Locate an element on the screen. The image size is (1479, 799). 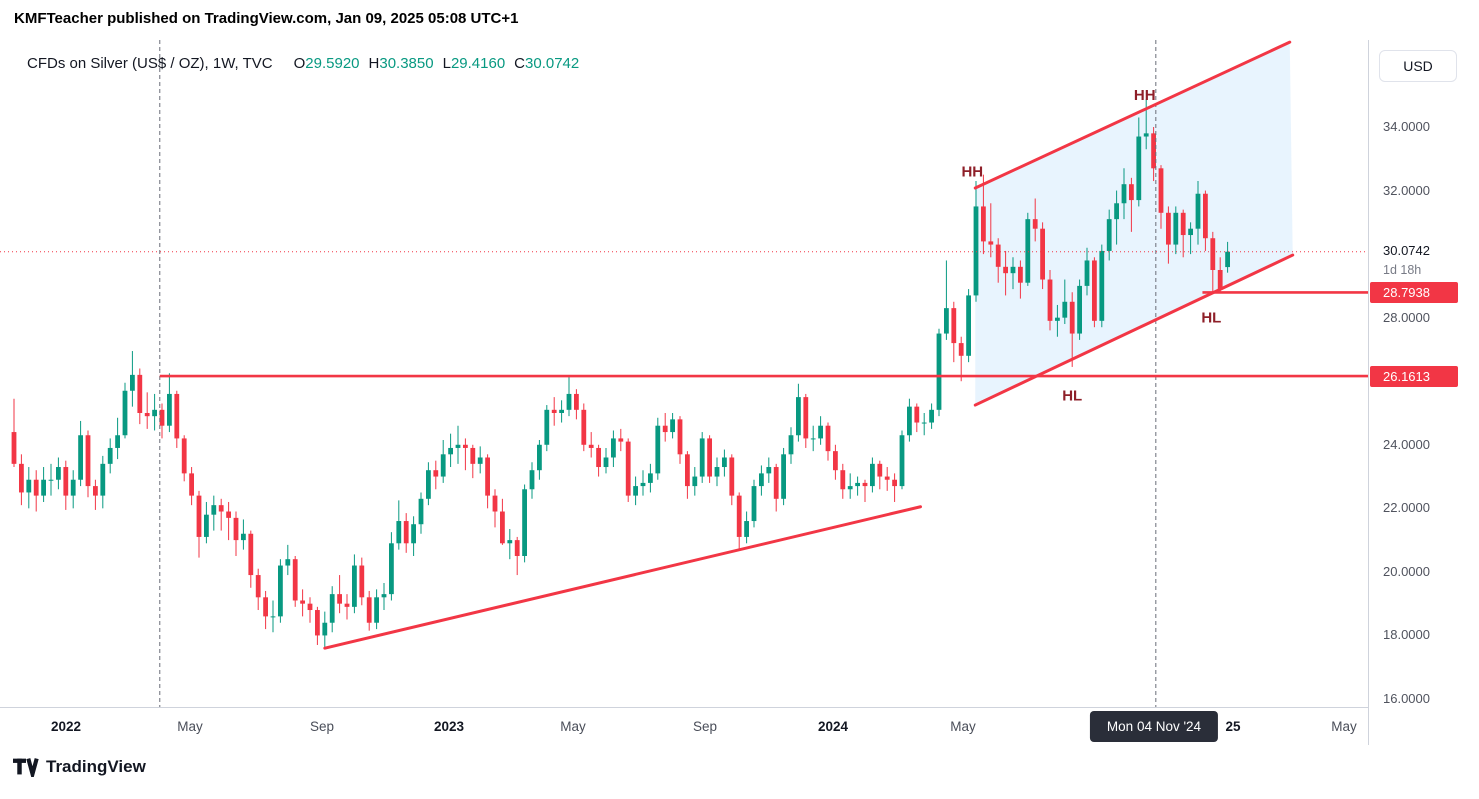
structure-labels: HH HH HL HL is located at coordinates (1091, 245).